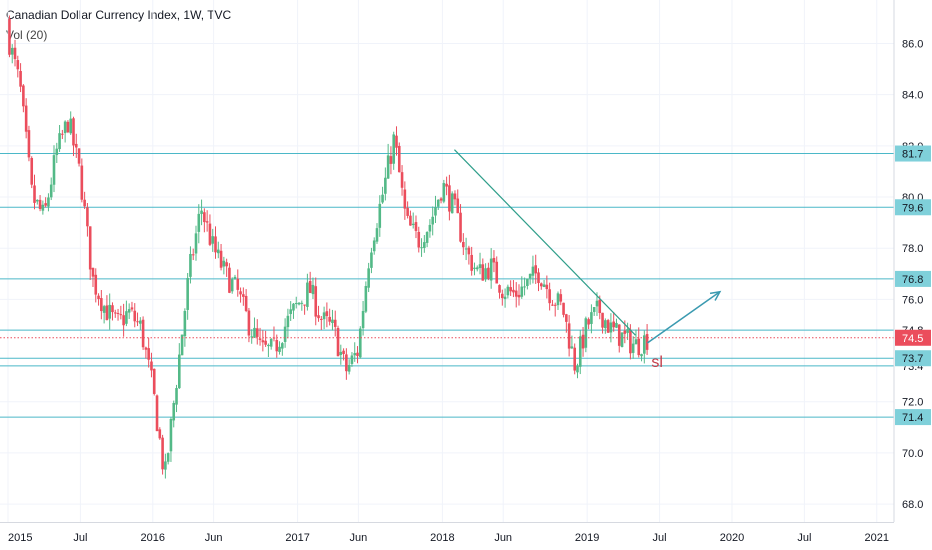 The width and height of the screenshot is (932, 550). What do you see at coordinates (153, 538) in the screenshot?
I see `time-tick-label: 2016` at bounding box center [153, 538].